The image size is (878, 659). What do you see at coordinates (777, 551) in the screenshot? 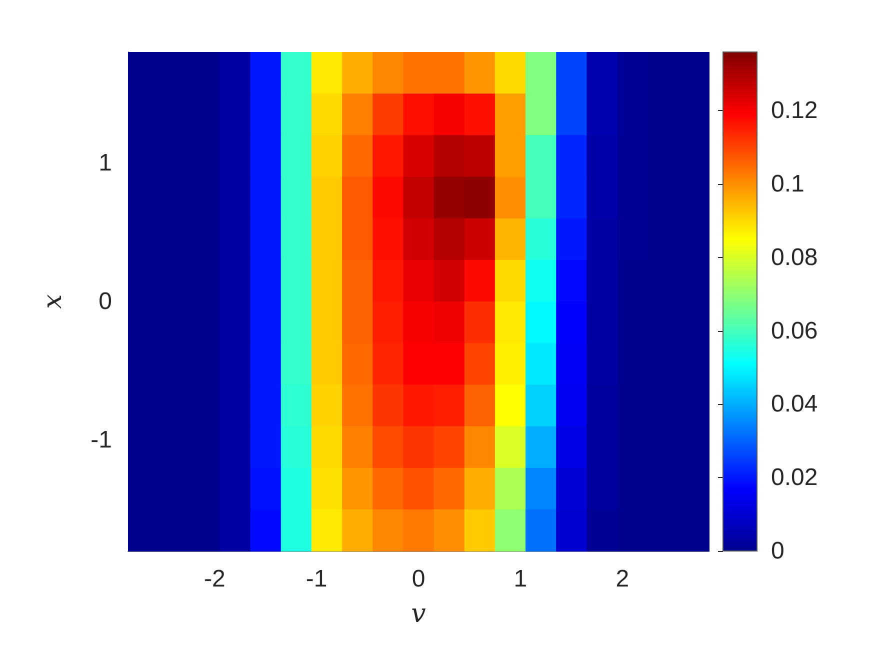
I see `color-bar-label: 0` at bounding box center [777, 551].